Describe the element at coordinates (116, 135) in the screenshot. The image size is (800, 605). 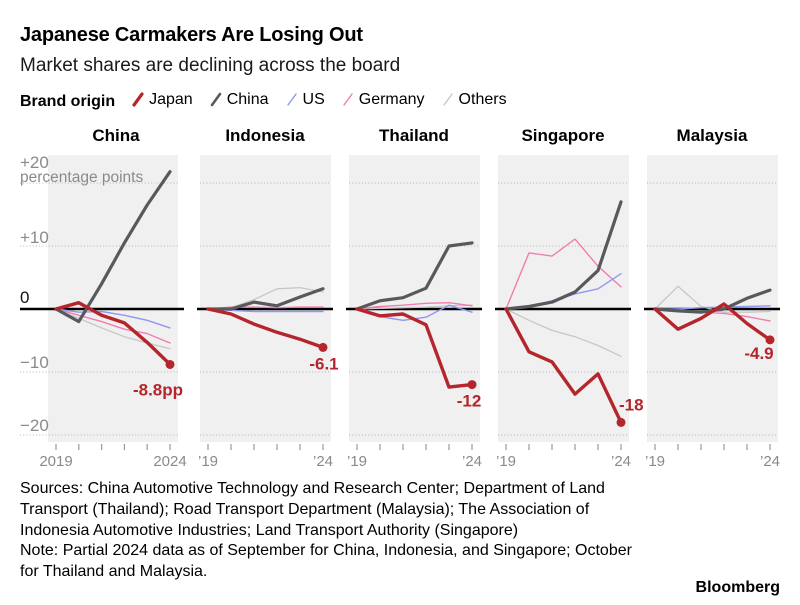
I see `panel-title: China` at that location.